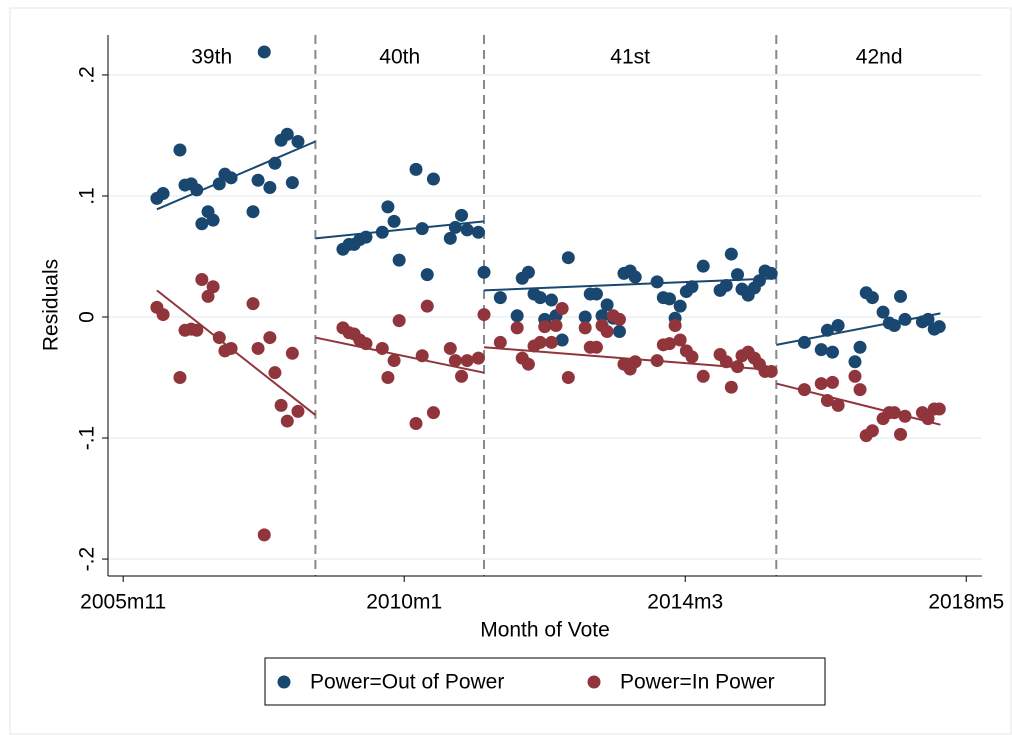 The image size is (1012, 735). What do you see at coordinates (123, 602) in the screenshot?
I see `x-tick-label: 2005m11` at bounding box center [123, 602].